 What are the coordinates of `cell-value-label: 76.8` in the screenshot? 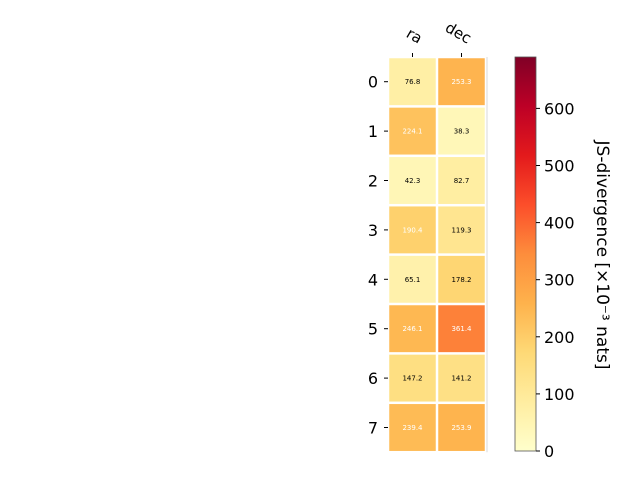 It's located at (413, 82).